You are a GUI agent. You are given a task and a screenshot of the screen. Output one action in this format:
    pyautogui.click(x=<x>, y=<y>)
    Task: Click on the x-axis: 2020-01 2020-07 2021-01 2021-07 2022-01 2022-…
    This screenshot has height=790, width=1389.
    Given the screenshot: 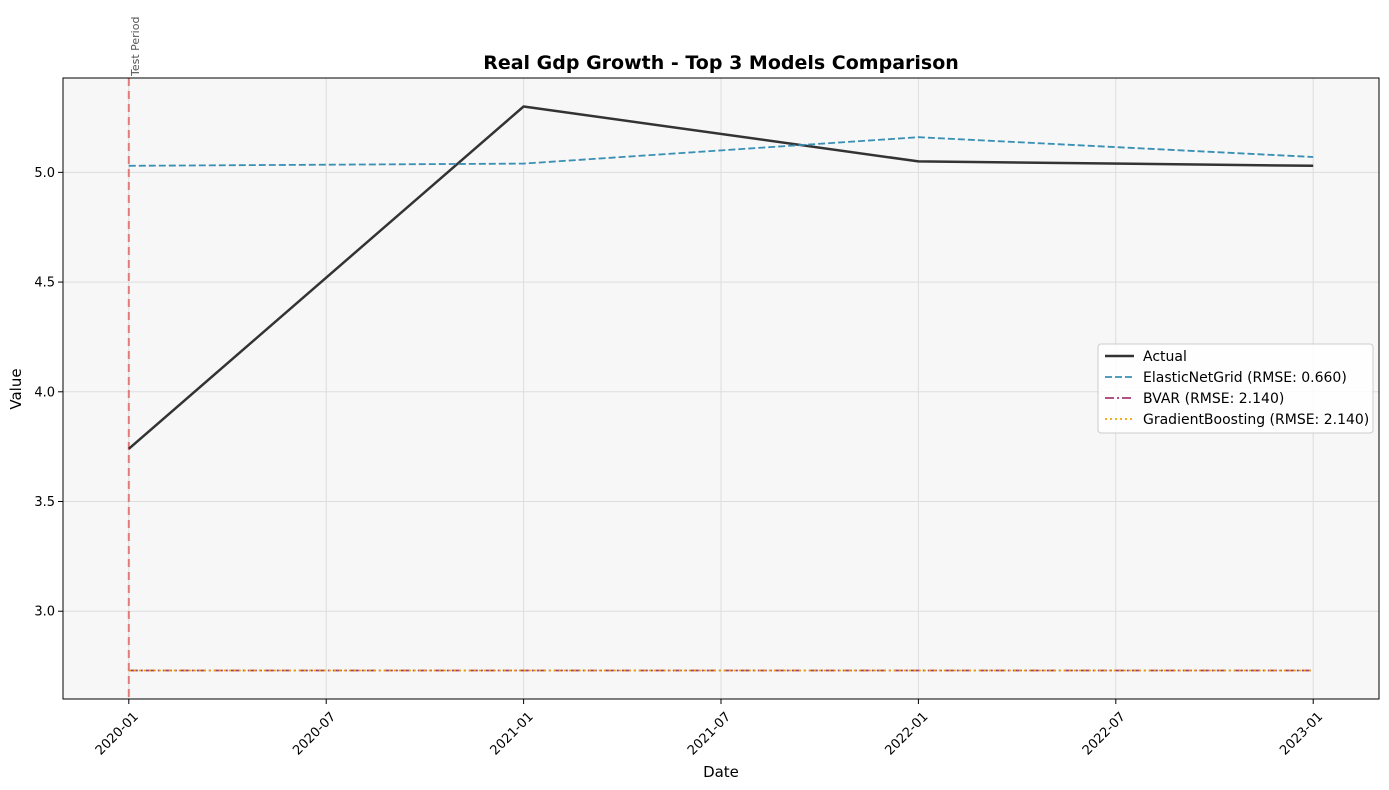 What is the action you would take?
    pyautogui.click(x=709, y=728)
    